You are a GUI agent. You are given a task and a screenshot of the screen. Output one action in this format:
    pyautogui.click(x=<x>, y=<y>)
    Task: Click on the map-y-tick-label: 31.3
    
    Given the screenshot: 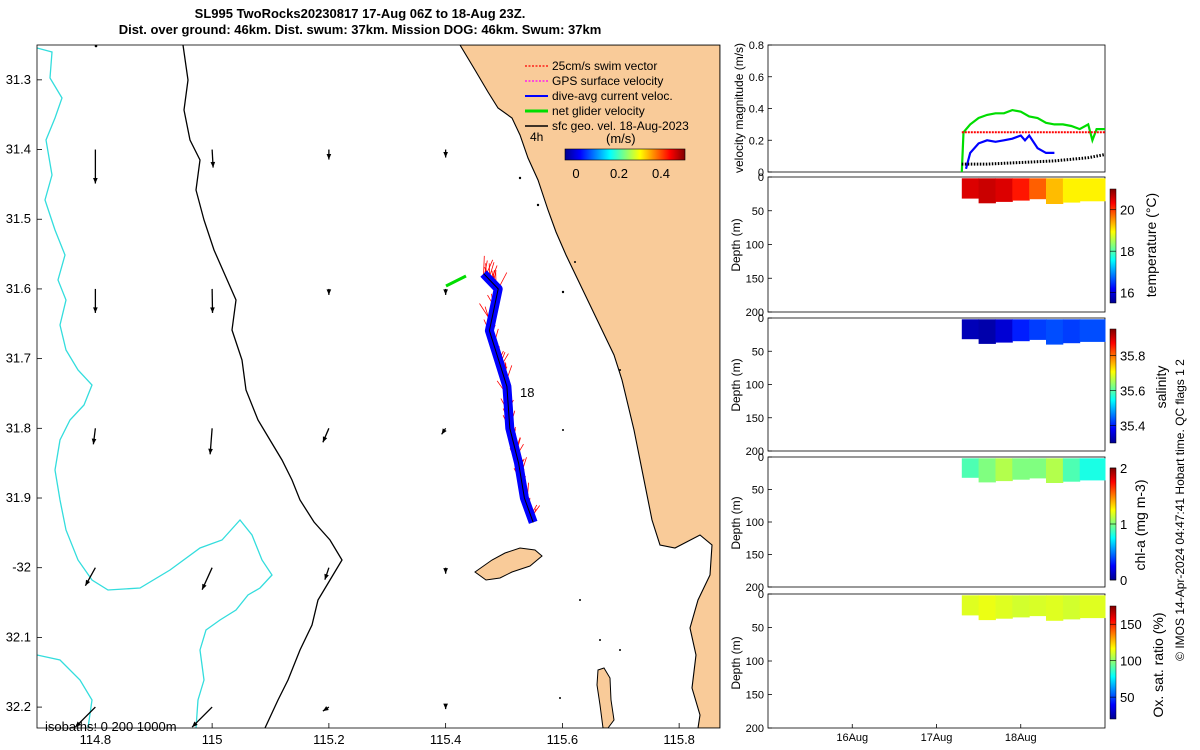 What is the action you would take?
    pyautogui.click(x=18, y=79)
    